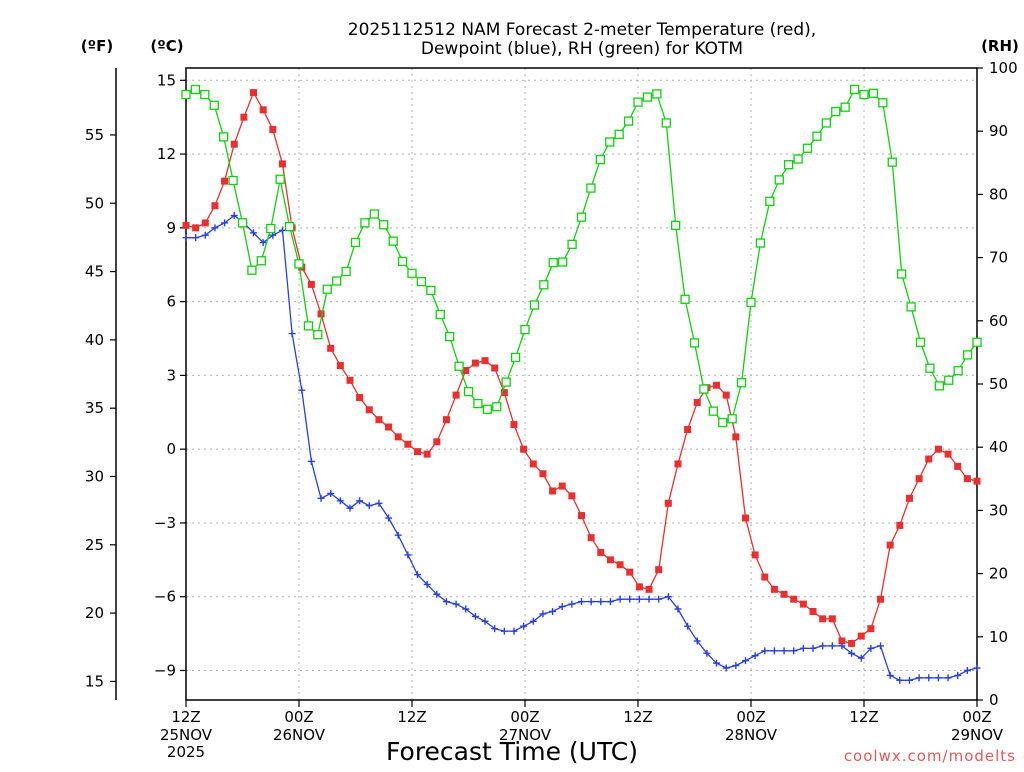 The image size is (1024, 772). Describe the element at coordinates (166, 80) in the screenshot. I see `celsius-tick-label: 15` at that location.